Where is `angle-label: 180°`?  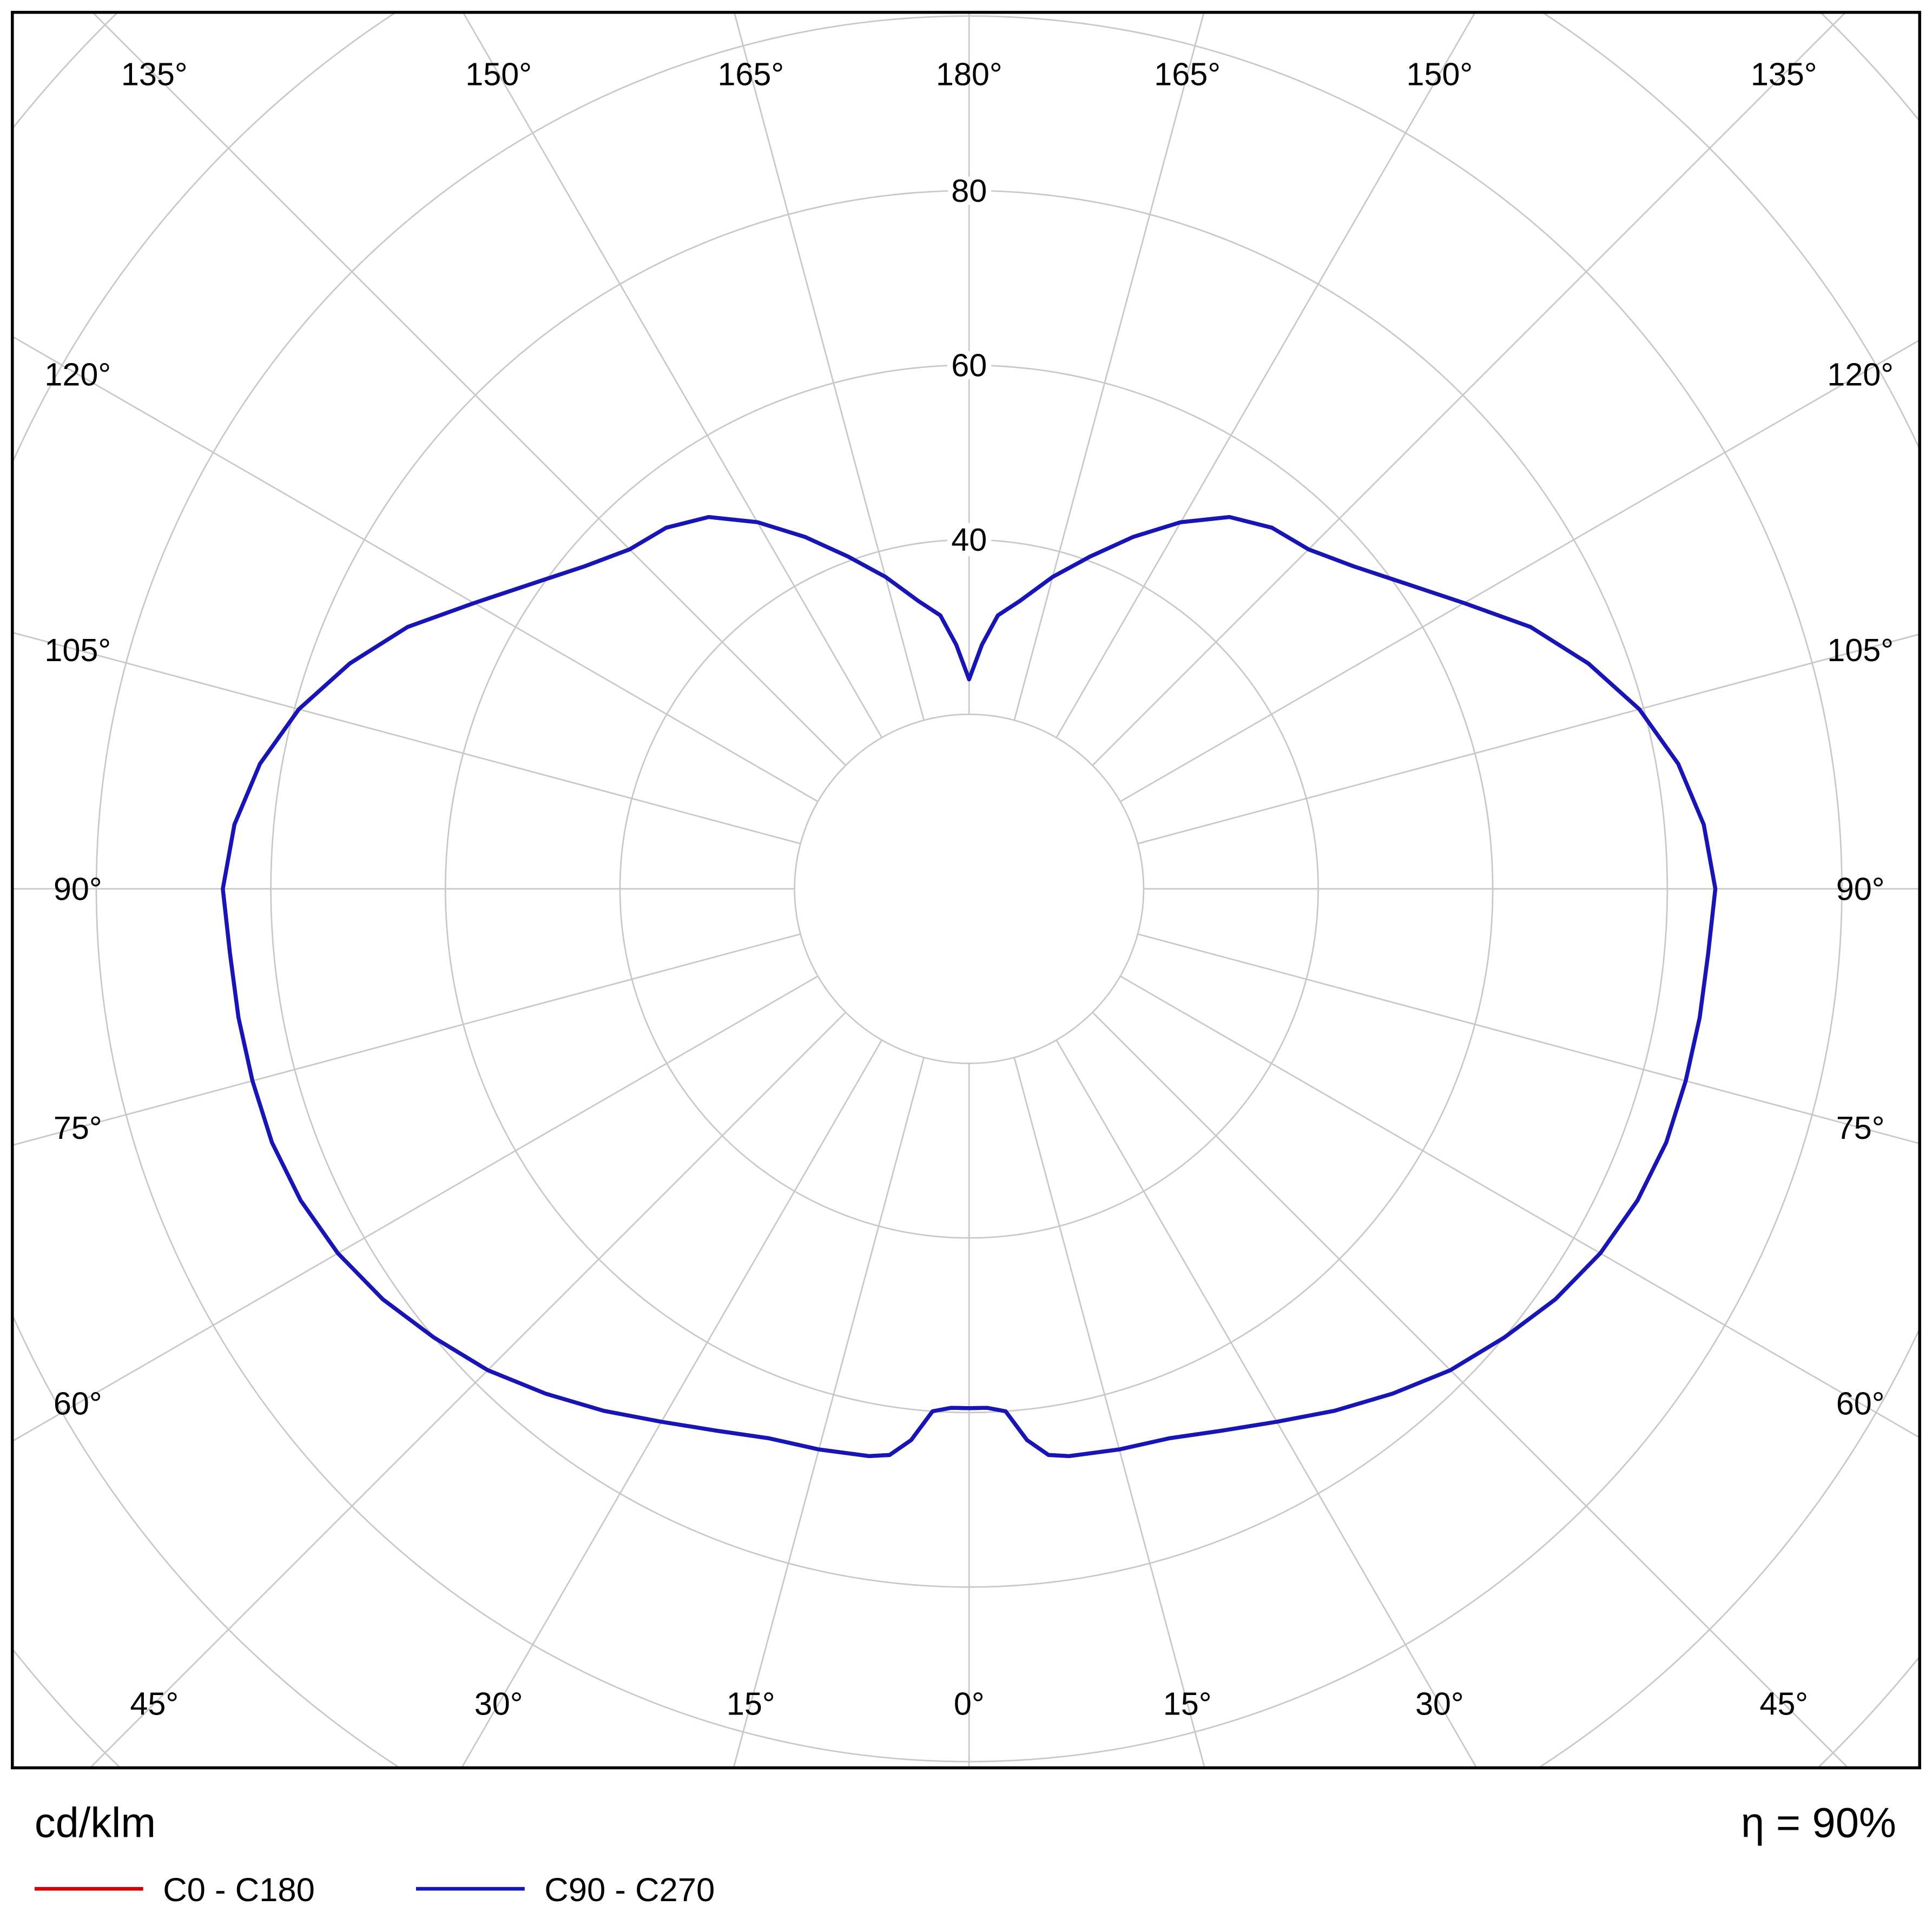
angle-label: 180° is located at coordinates (969, 74).